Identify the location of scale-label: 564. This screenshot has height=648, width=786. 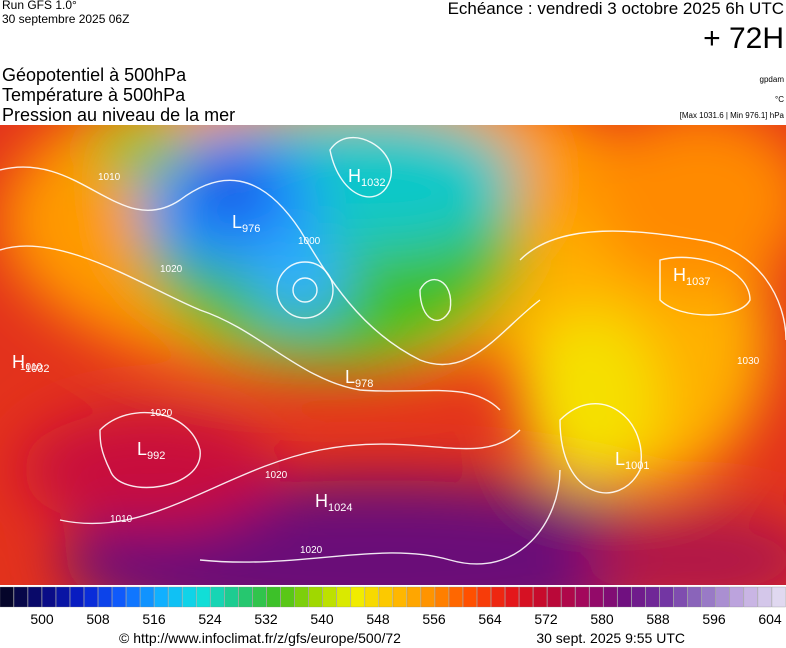
(490, 619).